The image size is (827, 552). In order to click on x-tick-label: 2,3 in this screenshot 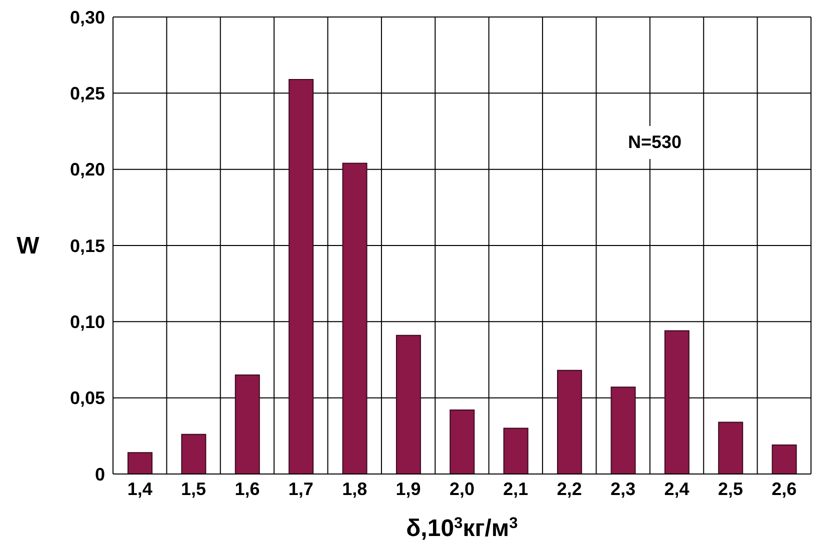, I will do `click(623, 488)`.